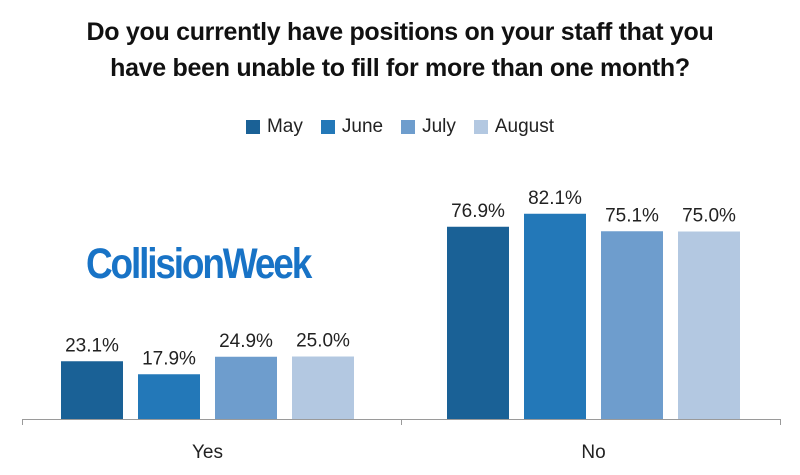 This screenshot has height=475, width=800. Describe the element at coordinates (439, 126) in the screenshot. I see `legend-label-july: July` at that location.